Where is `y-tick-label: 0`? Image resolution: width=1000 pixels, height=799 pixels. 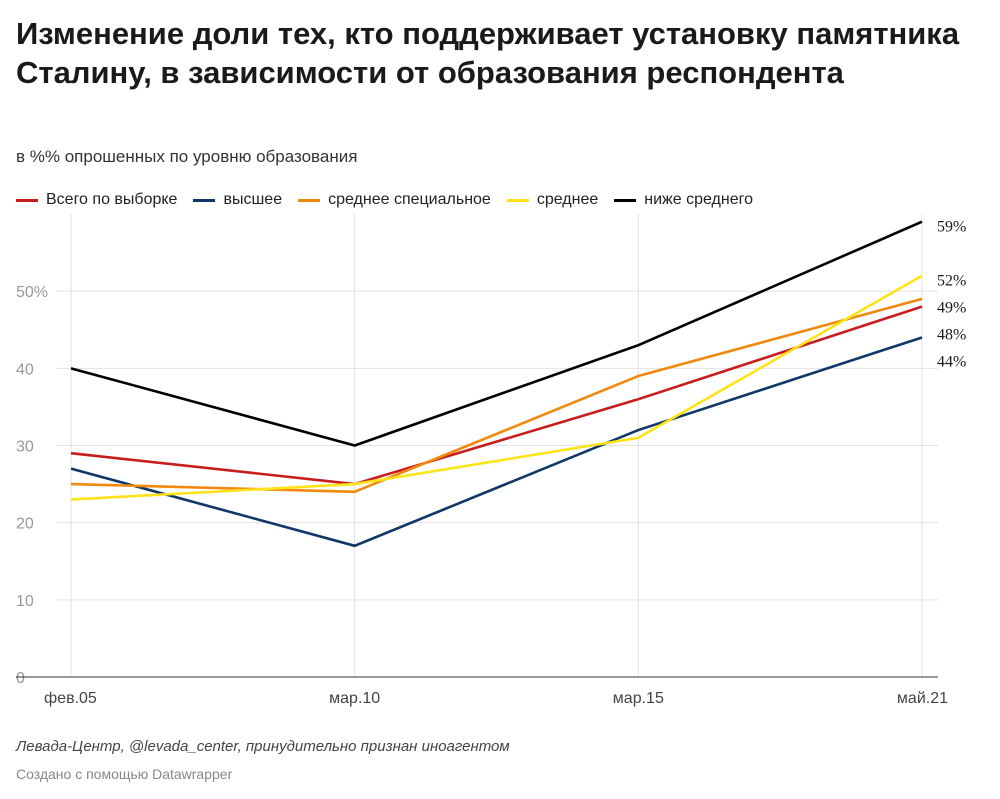 y-tick-label: 0 is located at coordinates (20, 678).